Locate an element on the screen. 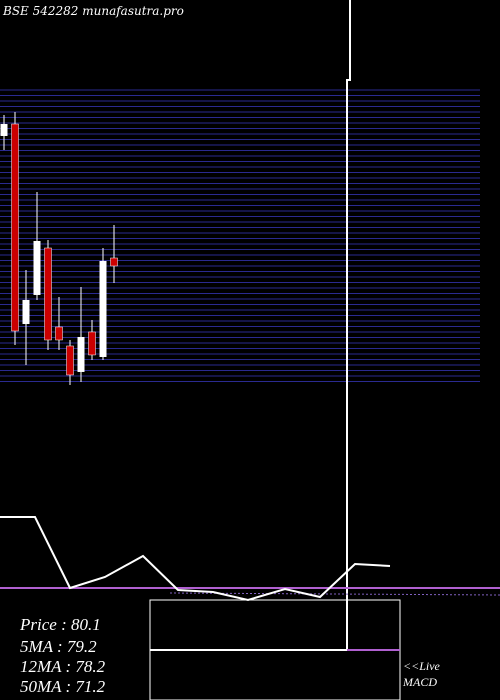  macd-line is located at coordinates (195, 559).